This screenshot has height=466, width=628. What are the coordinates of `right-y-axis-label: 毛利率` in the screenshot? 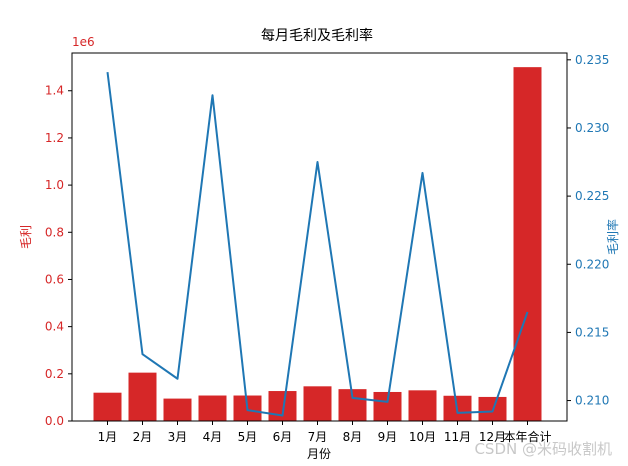 It's located at (612, 237).